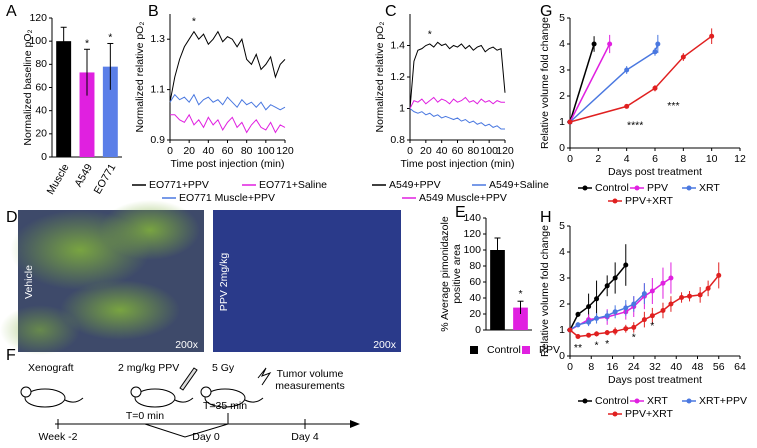 This screenshot has height=448, width=757. I want to click on y-tick-label: 2, so click(562, 304).